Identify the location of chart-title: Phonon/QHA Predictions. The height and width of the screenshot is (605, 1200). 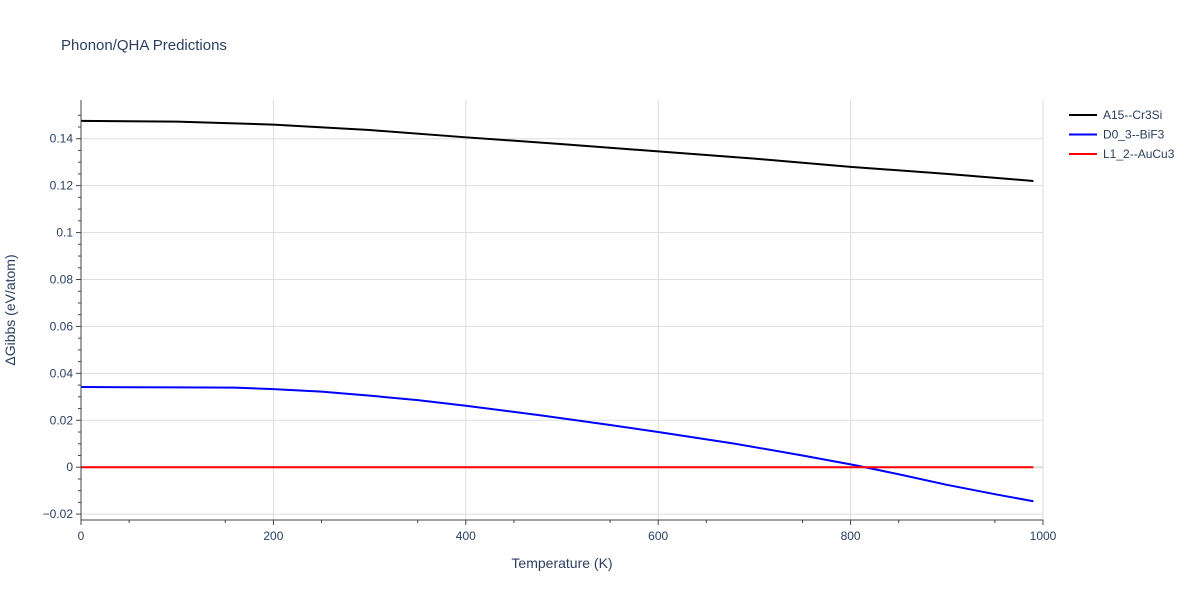
(144, 45).